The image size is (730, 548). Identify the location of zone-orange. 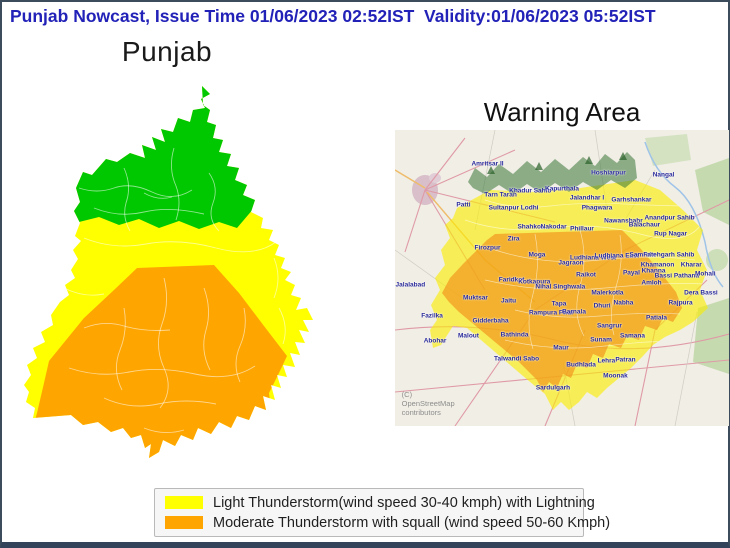
(155, 361).